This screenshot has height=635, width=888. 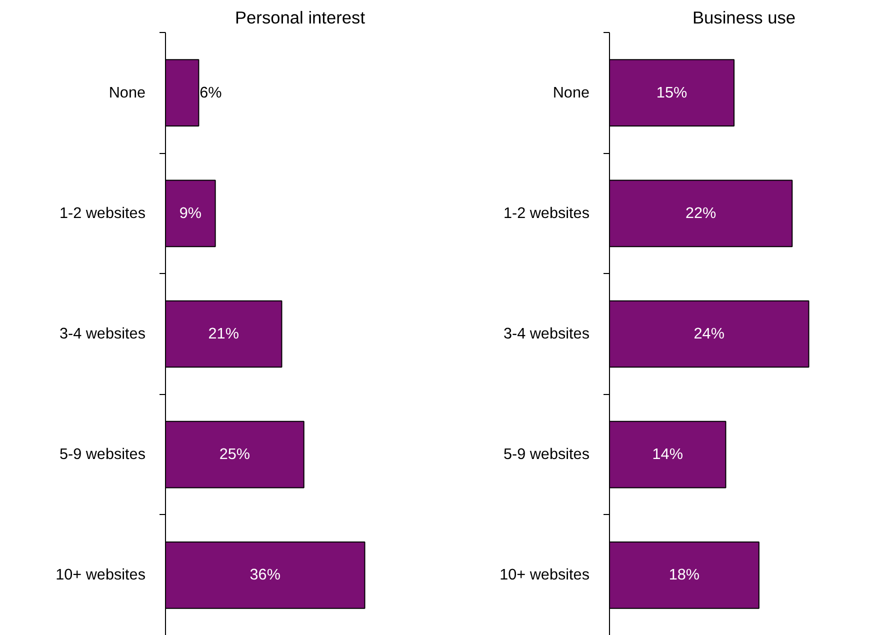 I want to click on chart-title: Personal interest, so click(x=300, y=18).